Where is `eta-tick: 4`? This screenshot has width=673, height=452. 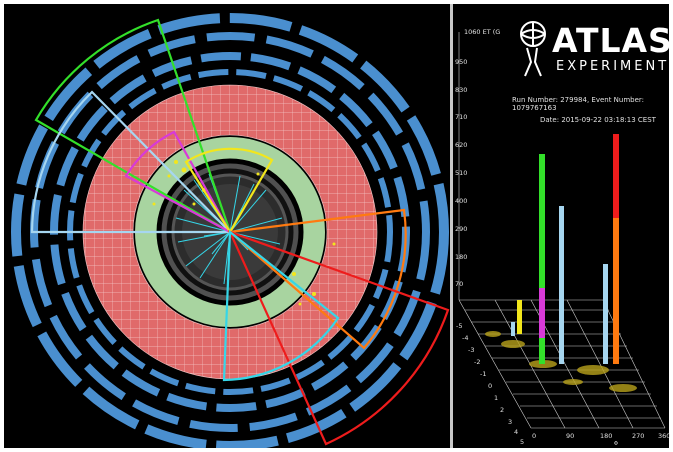
eta-tick: 4 is located at coordinates (516, 432).